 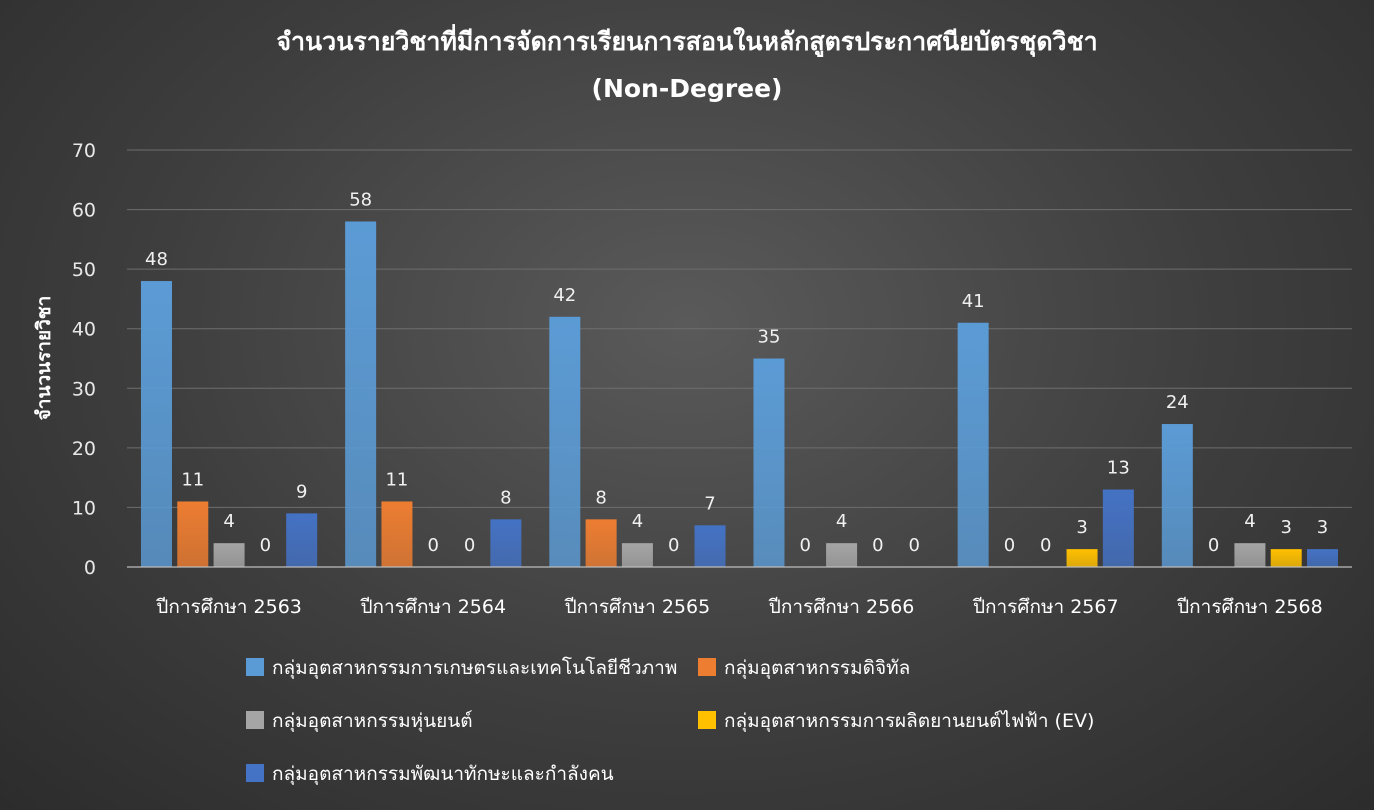 What do you see at coordinates (84, 270) in the screenshot?
I see `y-tick-label: 50` at bounding box center [84, 270].